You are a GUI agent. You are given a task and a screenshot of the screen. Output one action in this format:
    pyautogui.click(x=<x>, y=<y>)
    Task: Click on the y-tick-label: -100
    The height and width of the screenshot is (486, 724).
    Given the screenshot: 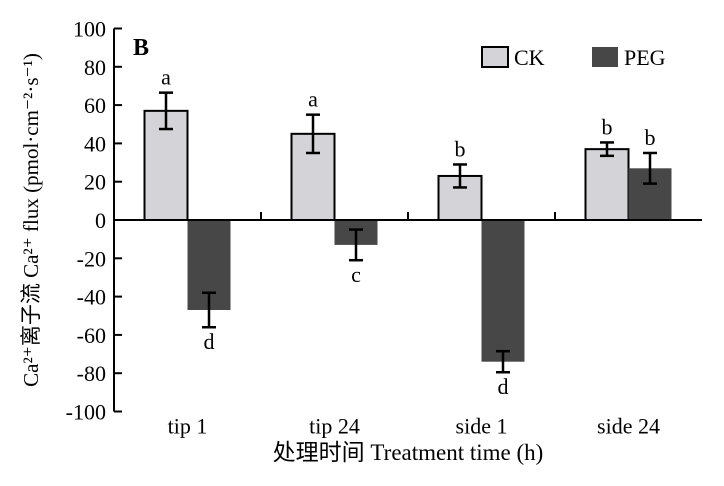 What is the action you would take?
    pyautogui.click(x=86, y=412)
    